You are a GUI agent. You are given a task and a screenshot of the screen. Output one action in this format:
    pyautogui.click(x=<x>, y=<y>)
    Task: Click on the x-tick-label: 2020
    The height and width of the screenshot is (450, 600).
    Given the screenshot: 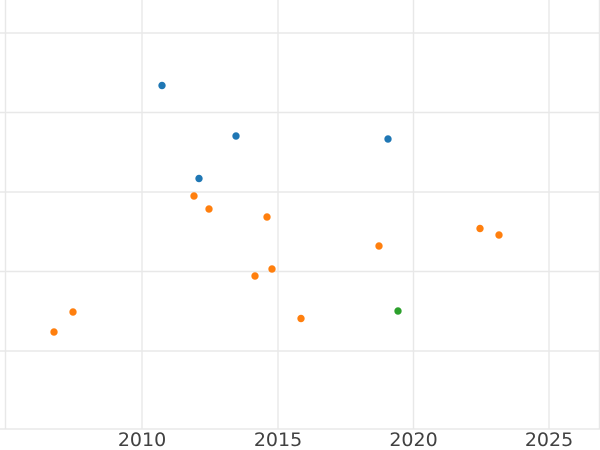 What is the action you would take?
    pyautogui.click(x=413, y=439)
    